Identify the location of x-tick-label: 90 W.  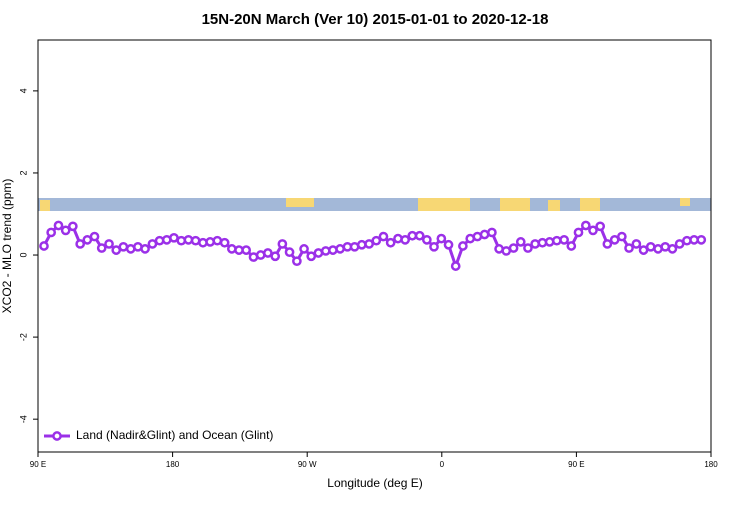
(307, 464).